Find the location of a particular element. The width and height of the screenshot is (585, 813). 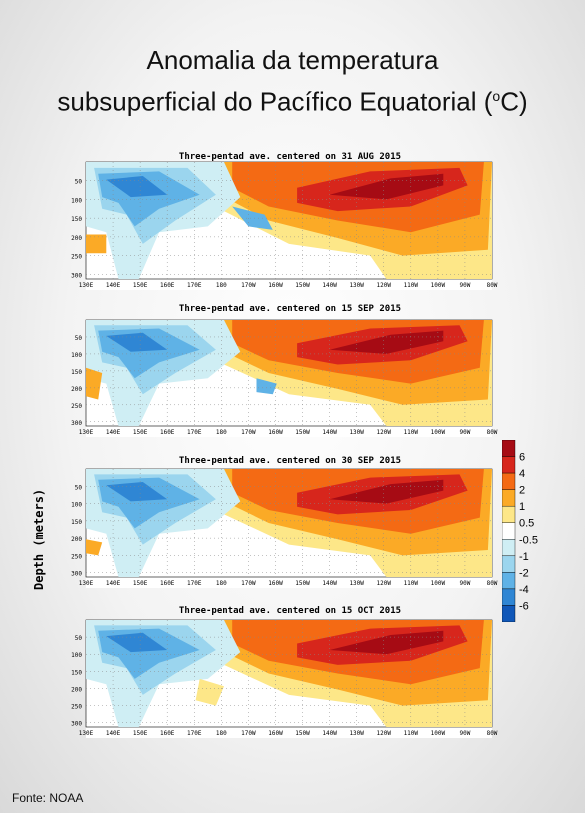

colorbar-label: -2 is located at coordinates (524, 573).